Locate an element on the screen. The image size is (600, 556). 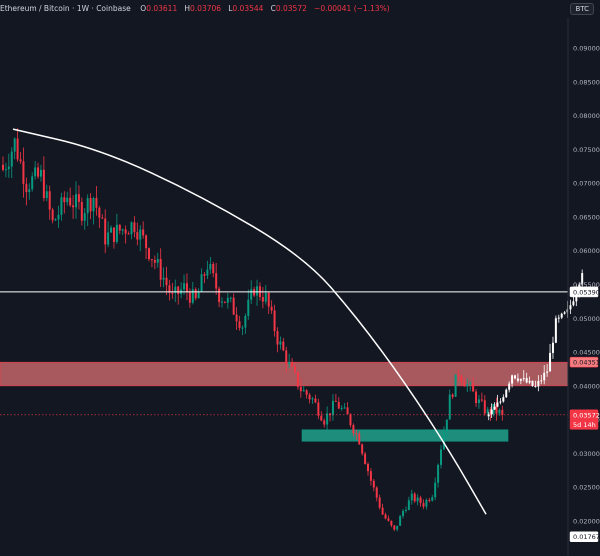
interval-label: 1W is located at coordinates (83, 8).